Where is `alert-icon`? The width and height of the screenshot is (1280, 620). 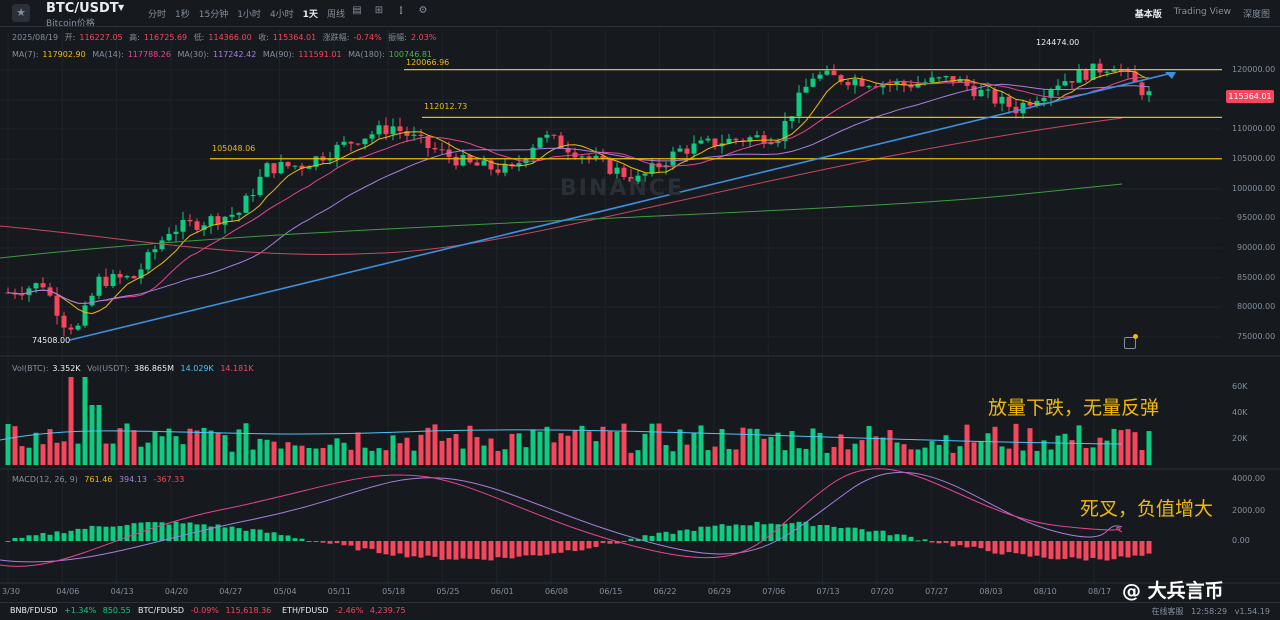
alert-icon is located at coordinates (1130, 343).